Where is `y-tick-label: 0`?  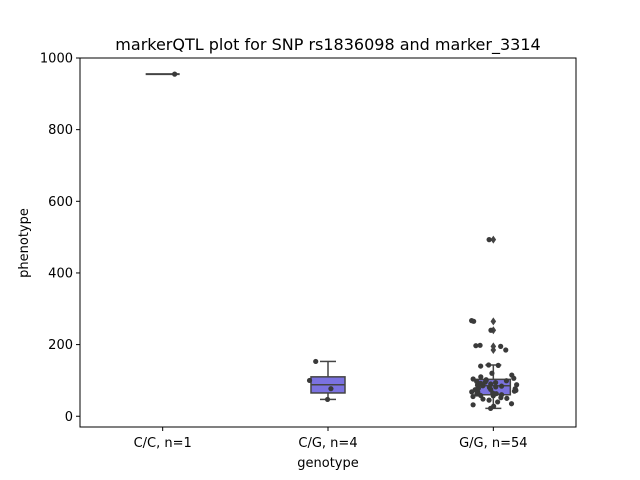
y-tick-label: 0 is located at coordinates (69, 417).